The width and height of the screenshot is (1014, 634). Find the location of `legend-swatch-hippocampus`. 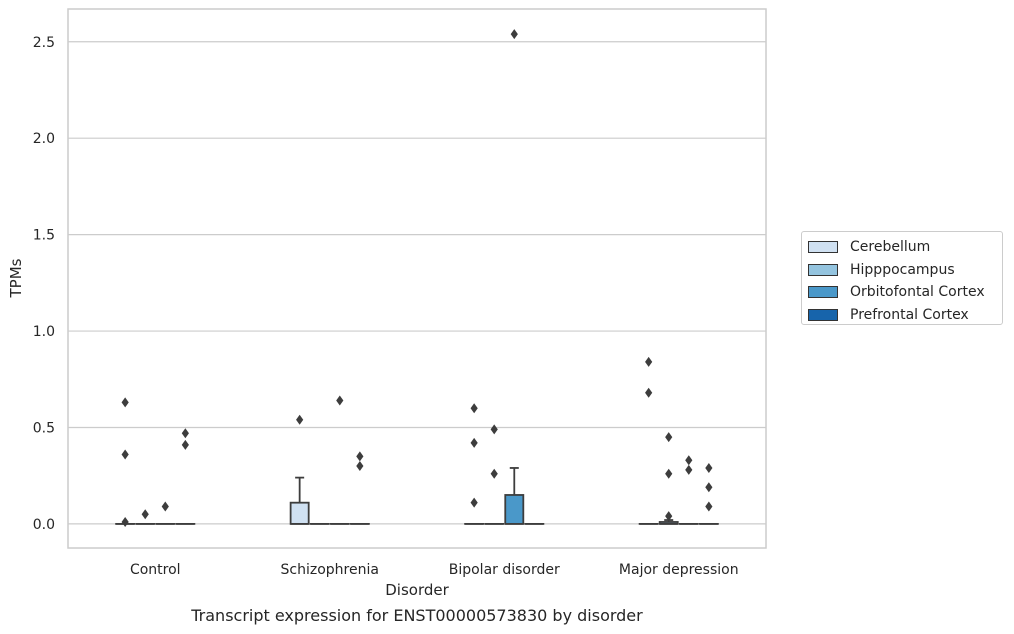

legend-swatch-hippocampus is located at coordinates (823, 269).